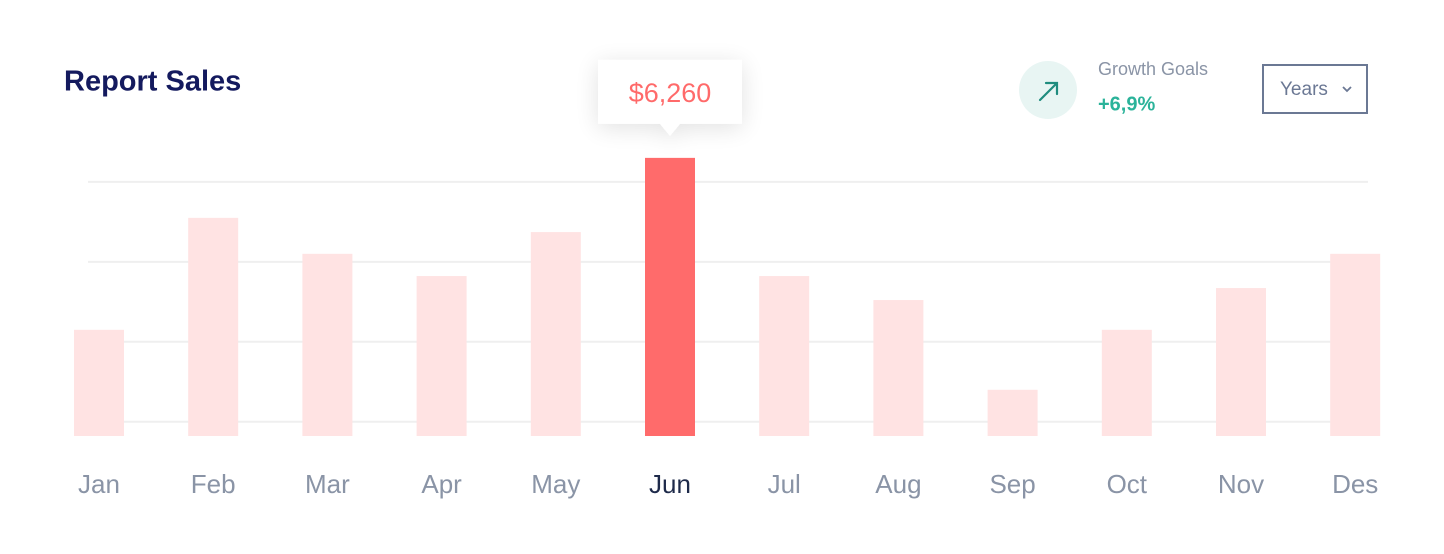 The image size is (1444, 554). What do you see at coordinates (152, 82) in the screenshot?
I see `chart-title: Report Sales` at bounding box center [152, 82].